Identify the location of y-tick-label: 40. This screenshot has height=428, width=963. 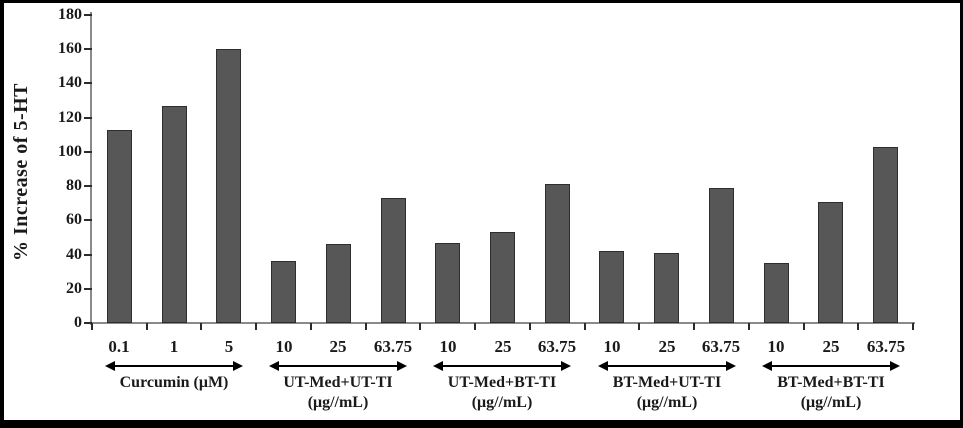
(74, 254).